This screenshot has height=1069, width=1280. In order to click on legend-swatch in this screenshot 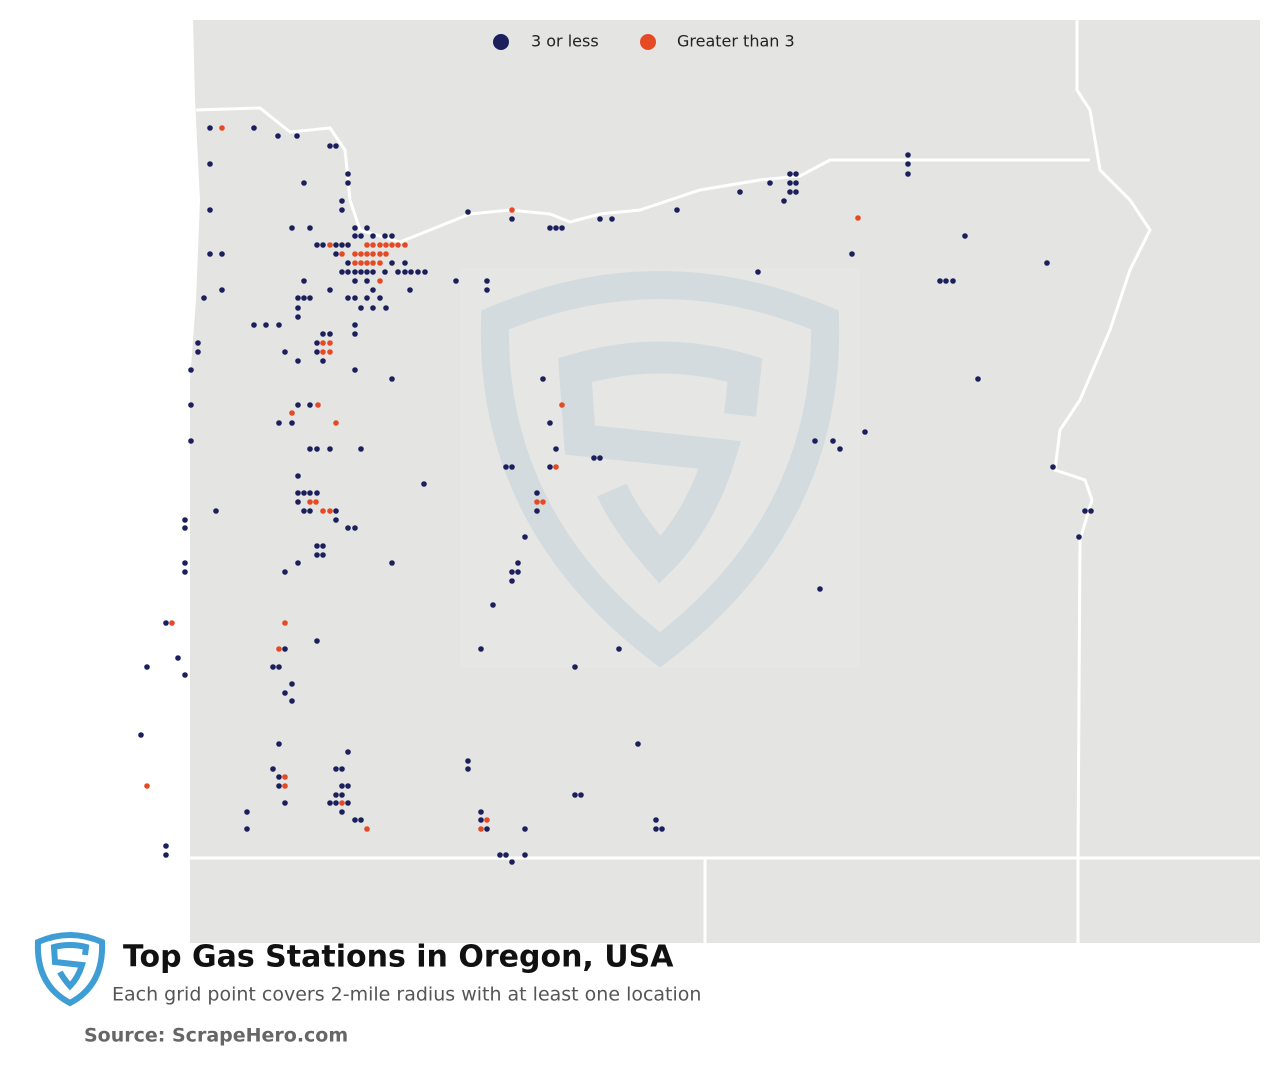, I will do `click(501, 42)`.